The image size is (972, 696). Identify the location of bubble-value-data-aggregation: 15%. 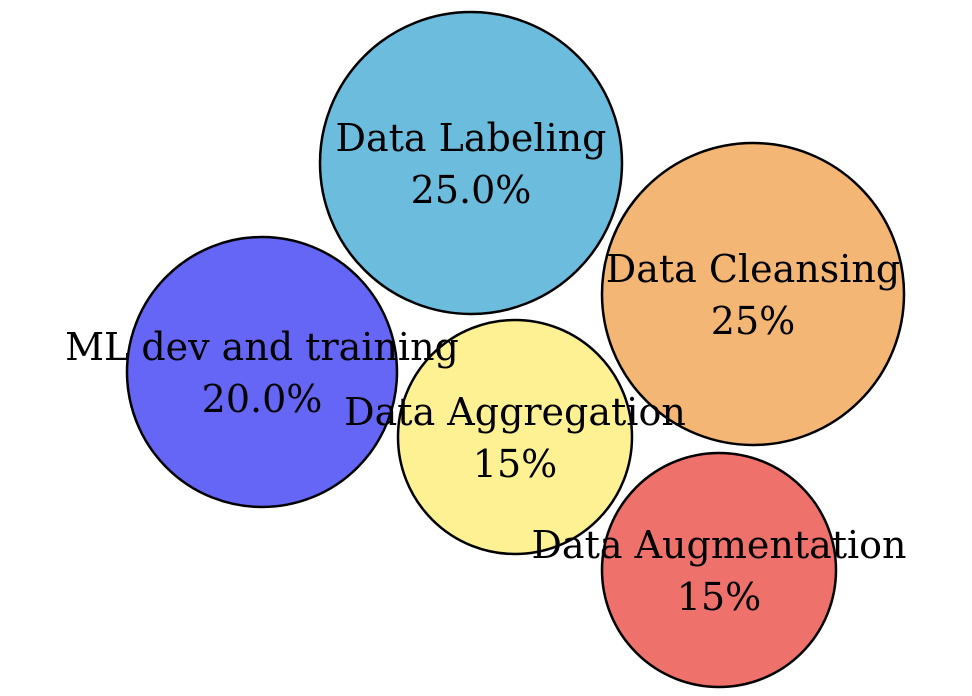
(515, 464).